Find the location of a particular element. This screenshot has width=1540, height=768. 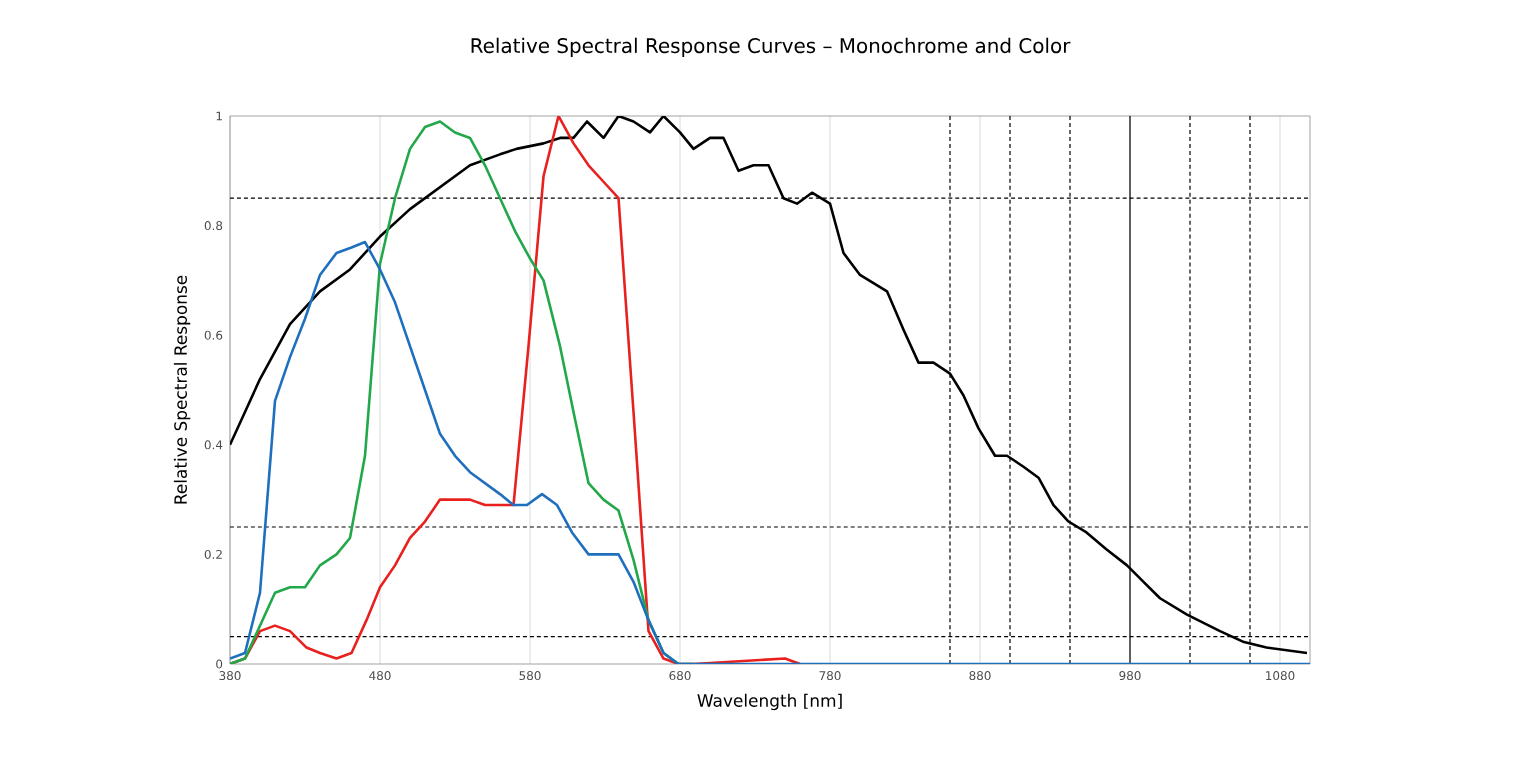

y-axis-title: Relative Spectral Response is located at coordinates (182, 389).